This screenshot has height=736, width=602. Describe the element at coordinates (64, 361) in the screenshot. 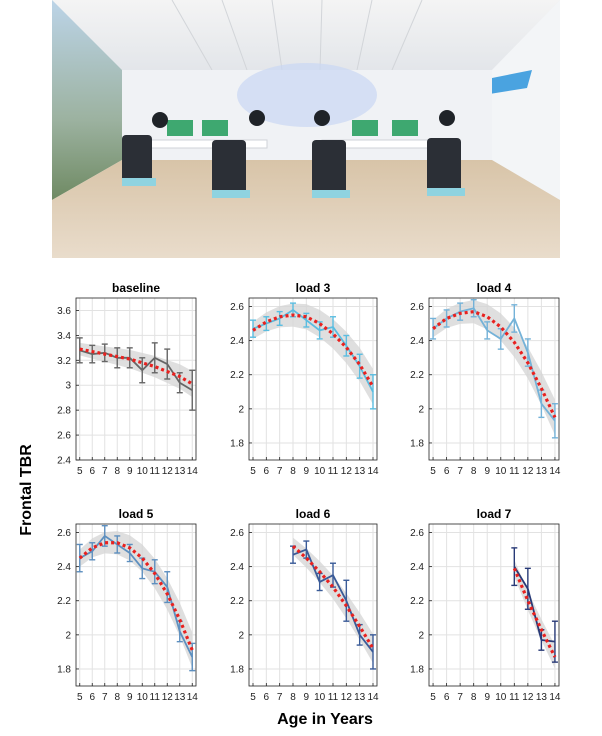

I see `y-tick-label: 3.2` at that location.